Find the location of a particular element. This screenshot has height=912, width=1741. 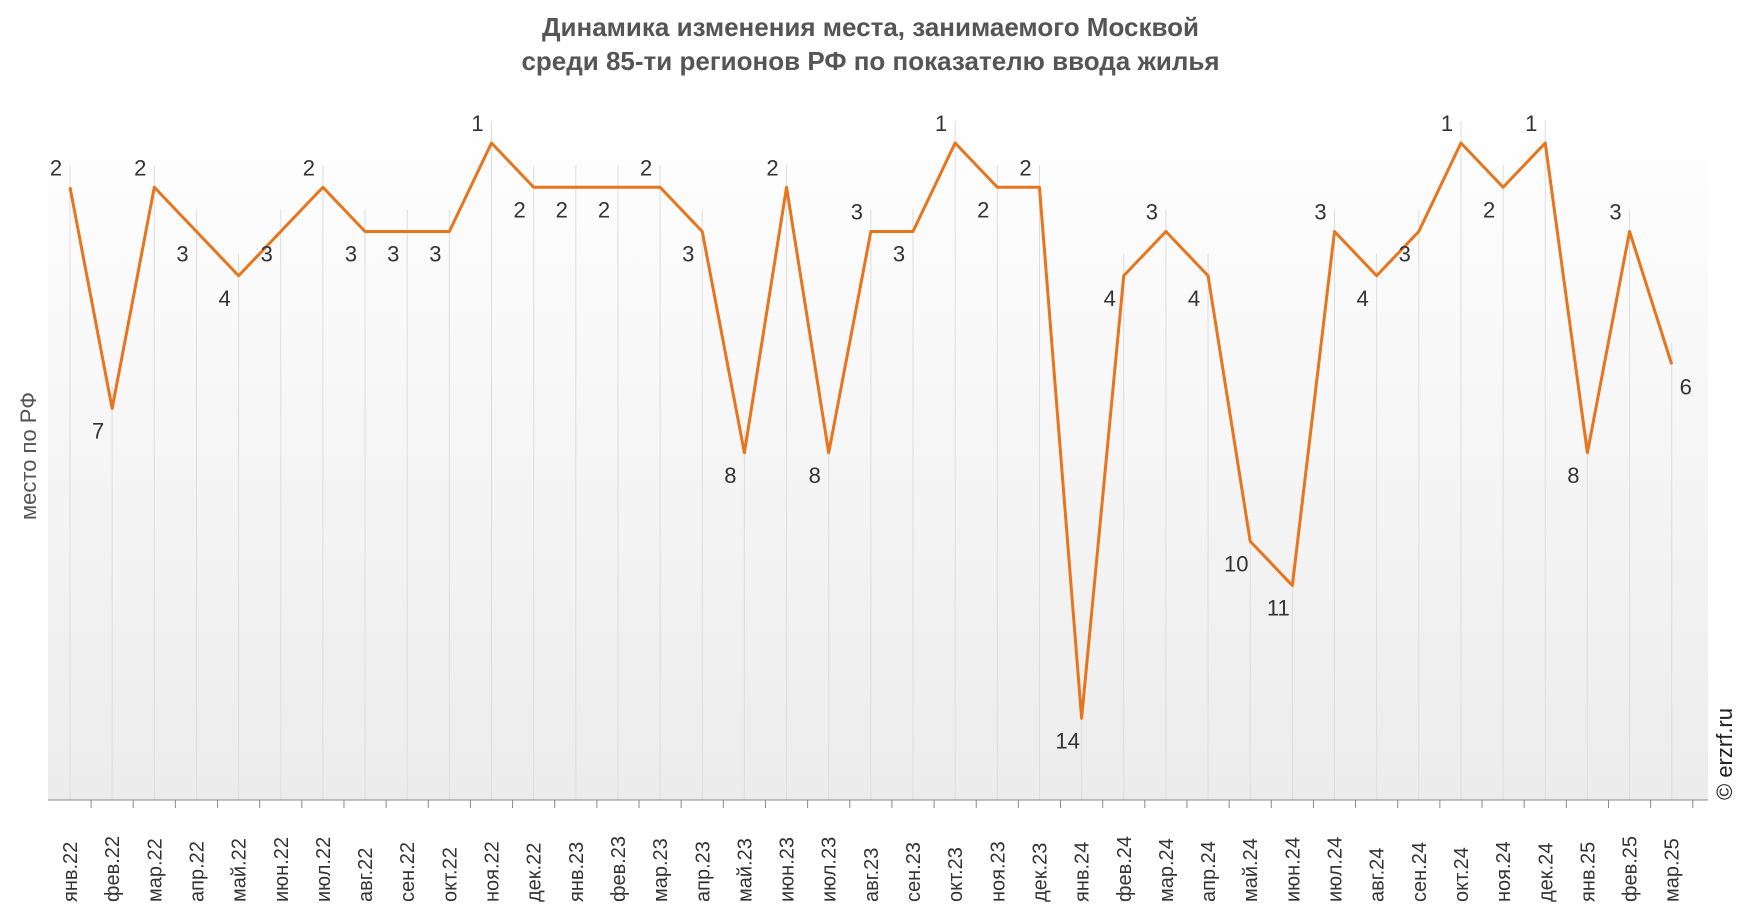

data-label: 6 is located at coordinates (1686, 386).